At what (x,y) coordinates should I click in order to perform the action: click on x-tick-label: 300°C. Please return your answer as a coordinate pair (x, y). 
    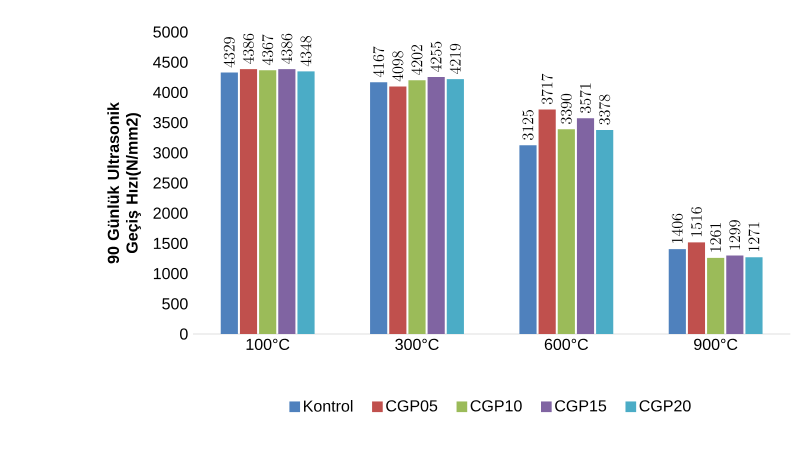
    Looking at the image, I should click on (417, 344).